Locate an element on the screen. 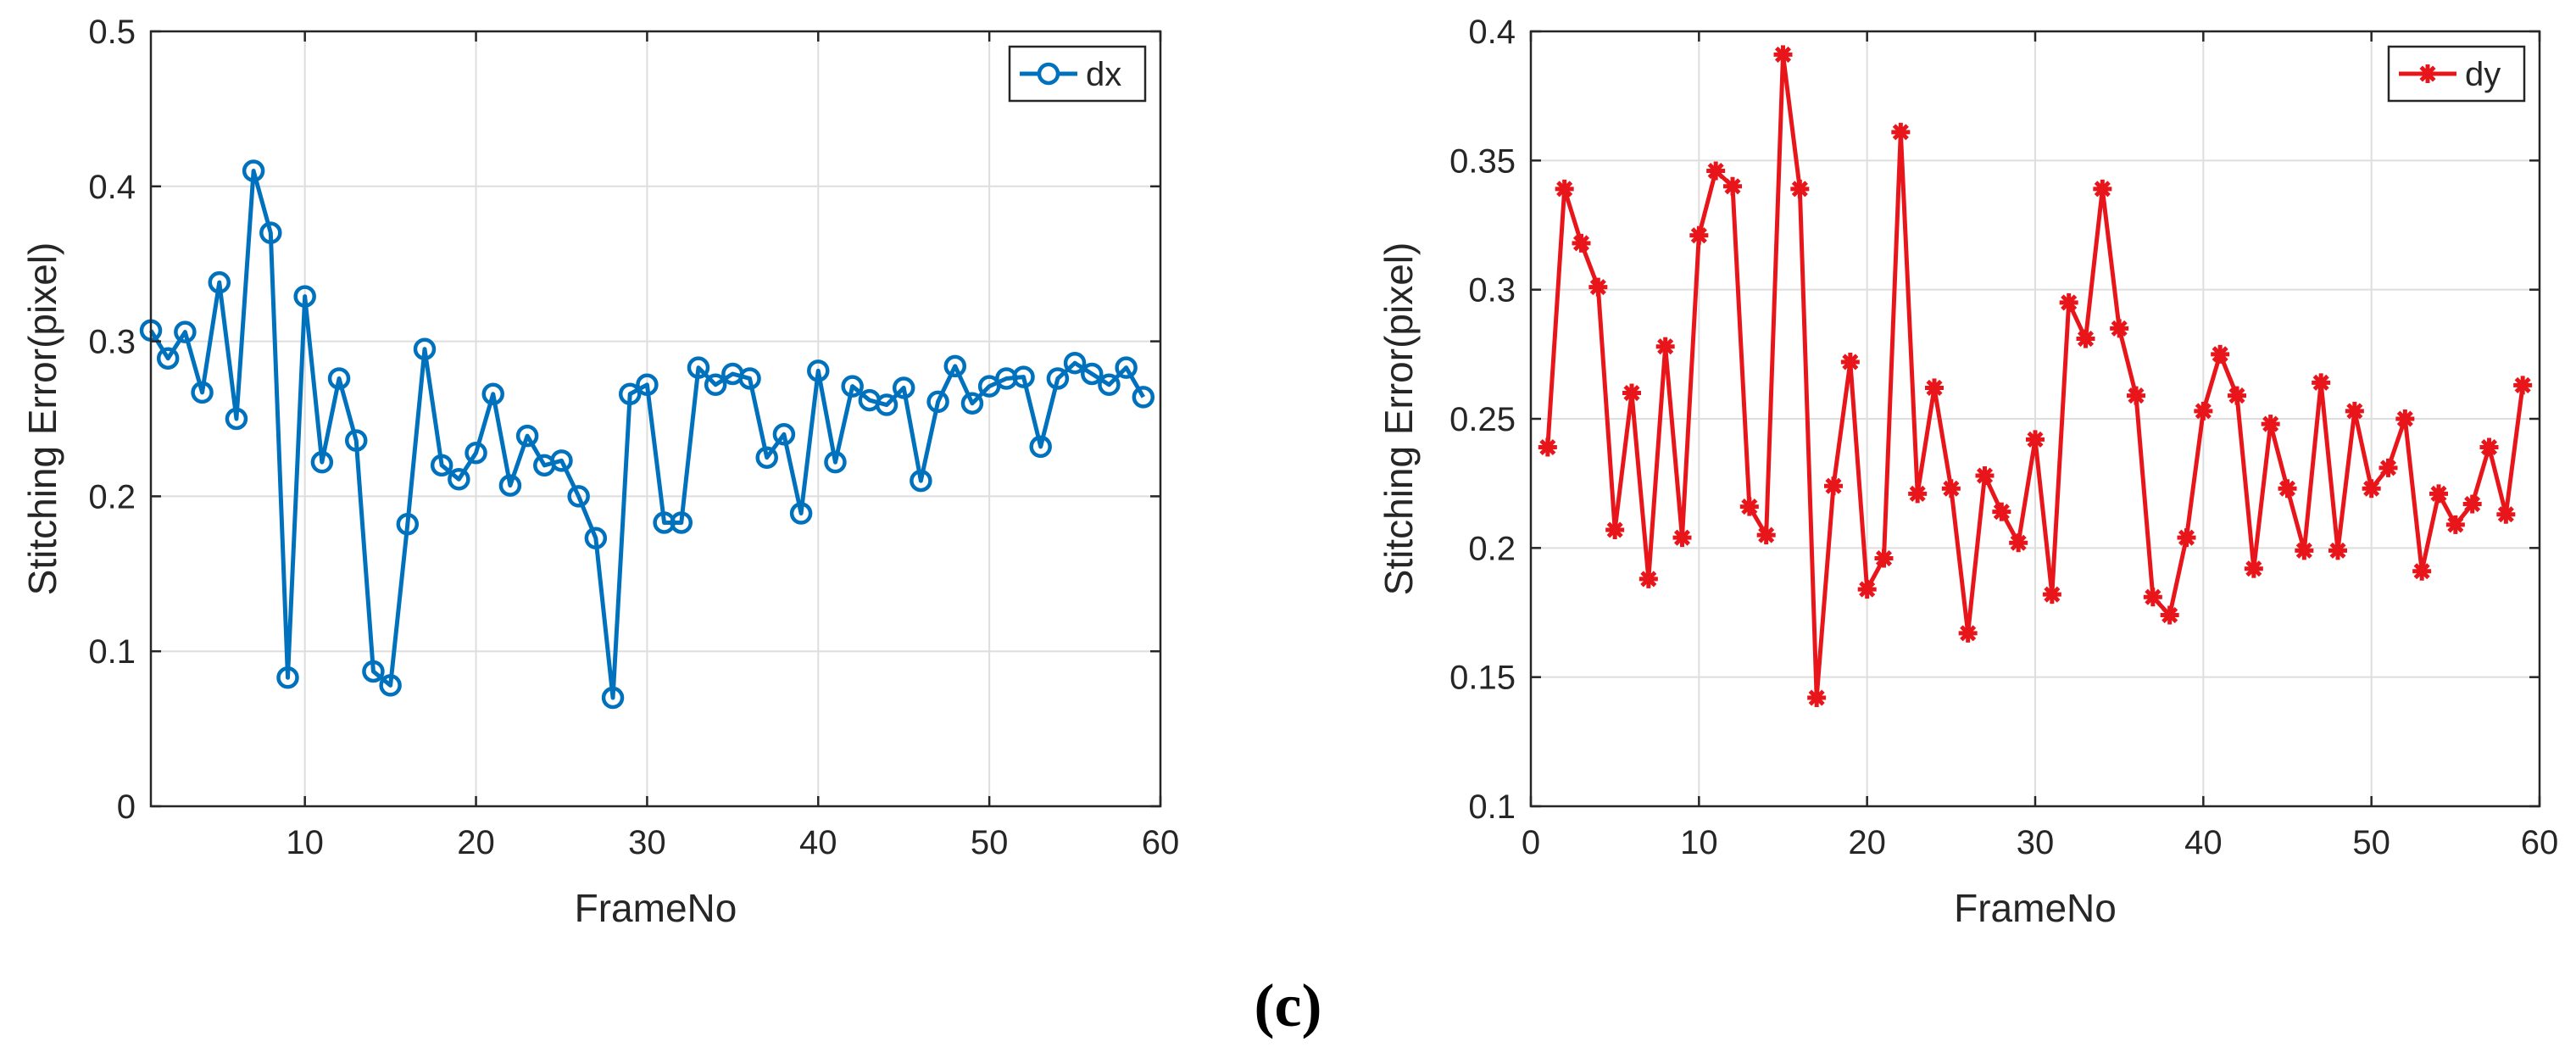 Image resolution: width=2576 pixels, height=1064 pixels. y-tick-label: 0.15 is located at coordinates (1482, 678).